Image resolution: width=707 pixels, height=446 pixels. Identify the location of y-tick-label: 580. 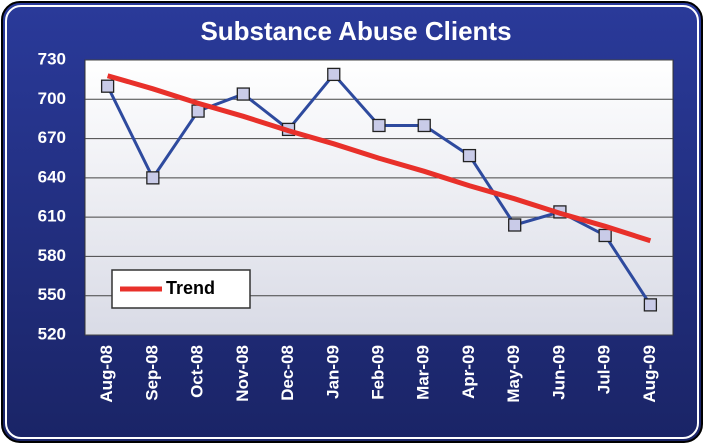
(52, 255).